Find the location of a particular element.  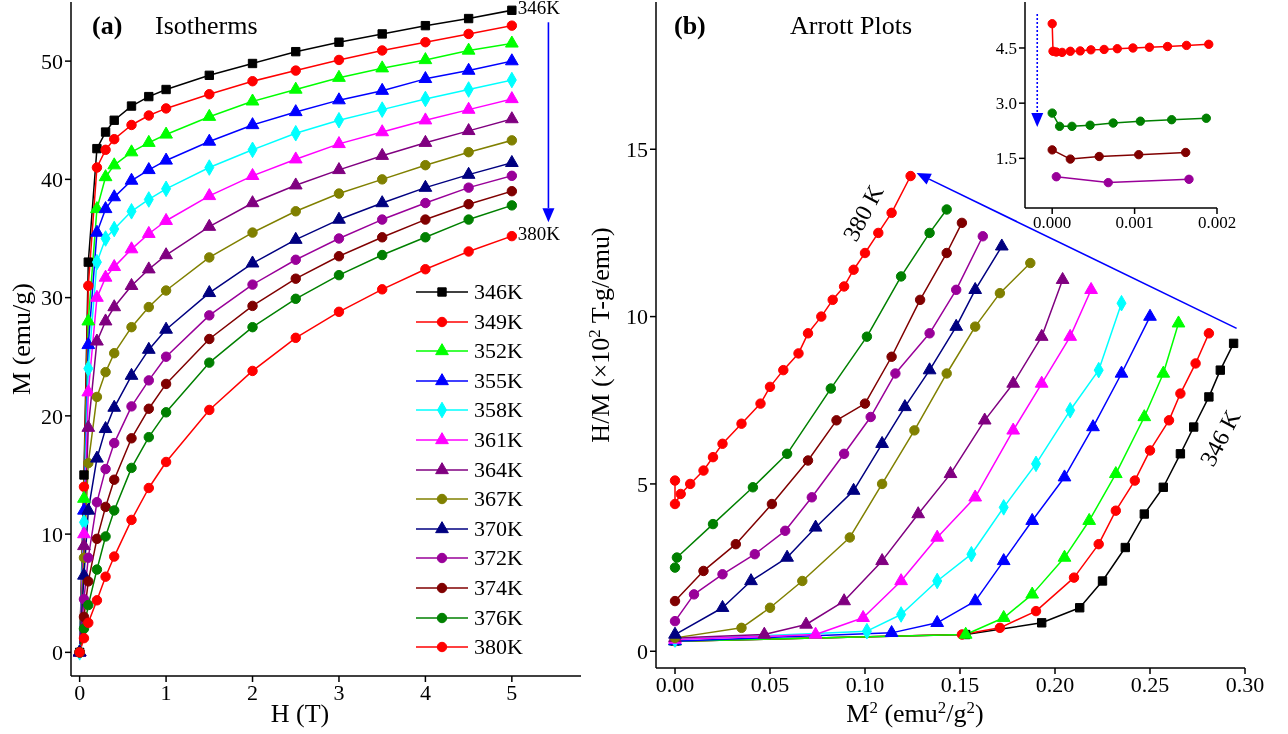

x-tick-label: 0.25 is located at coordinates (1150, 684).